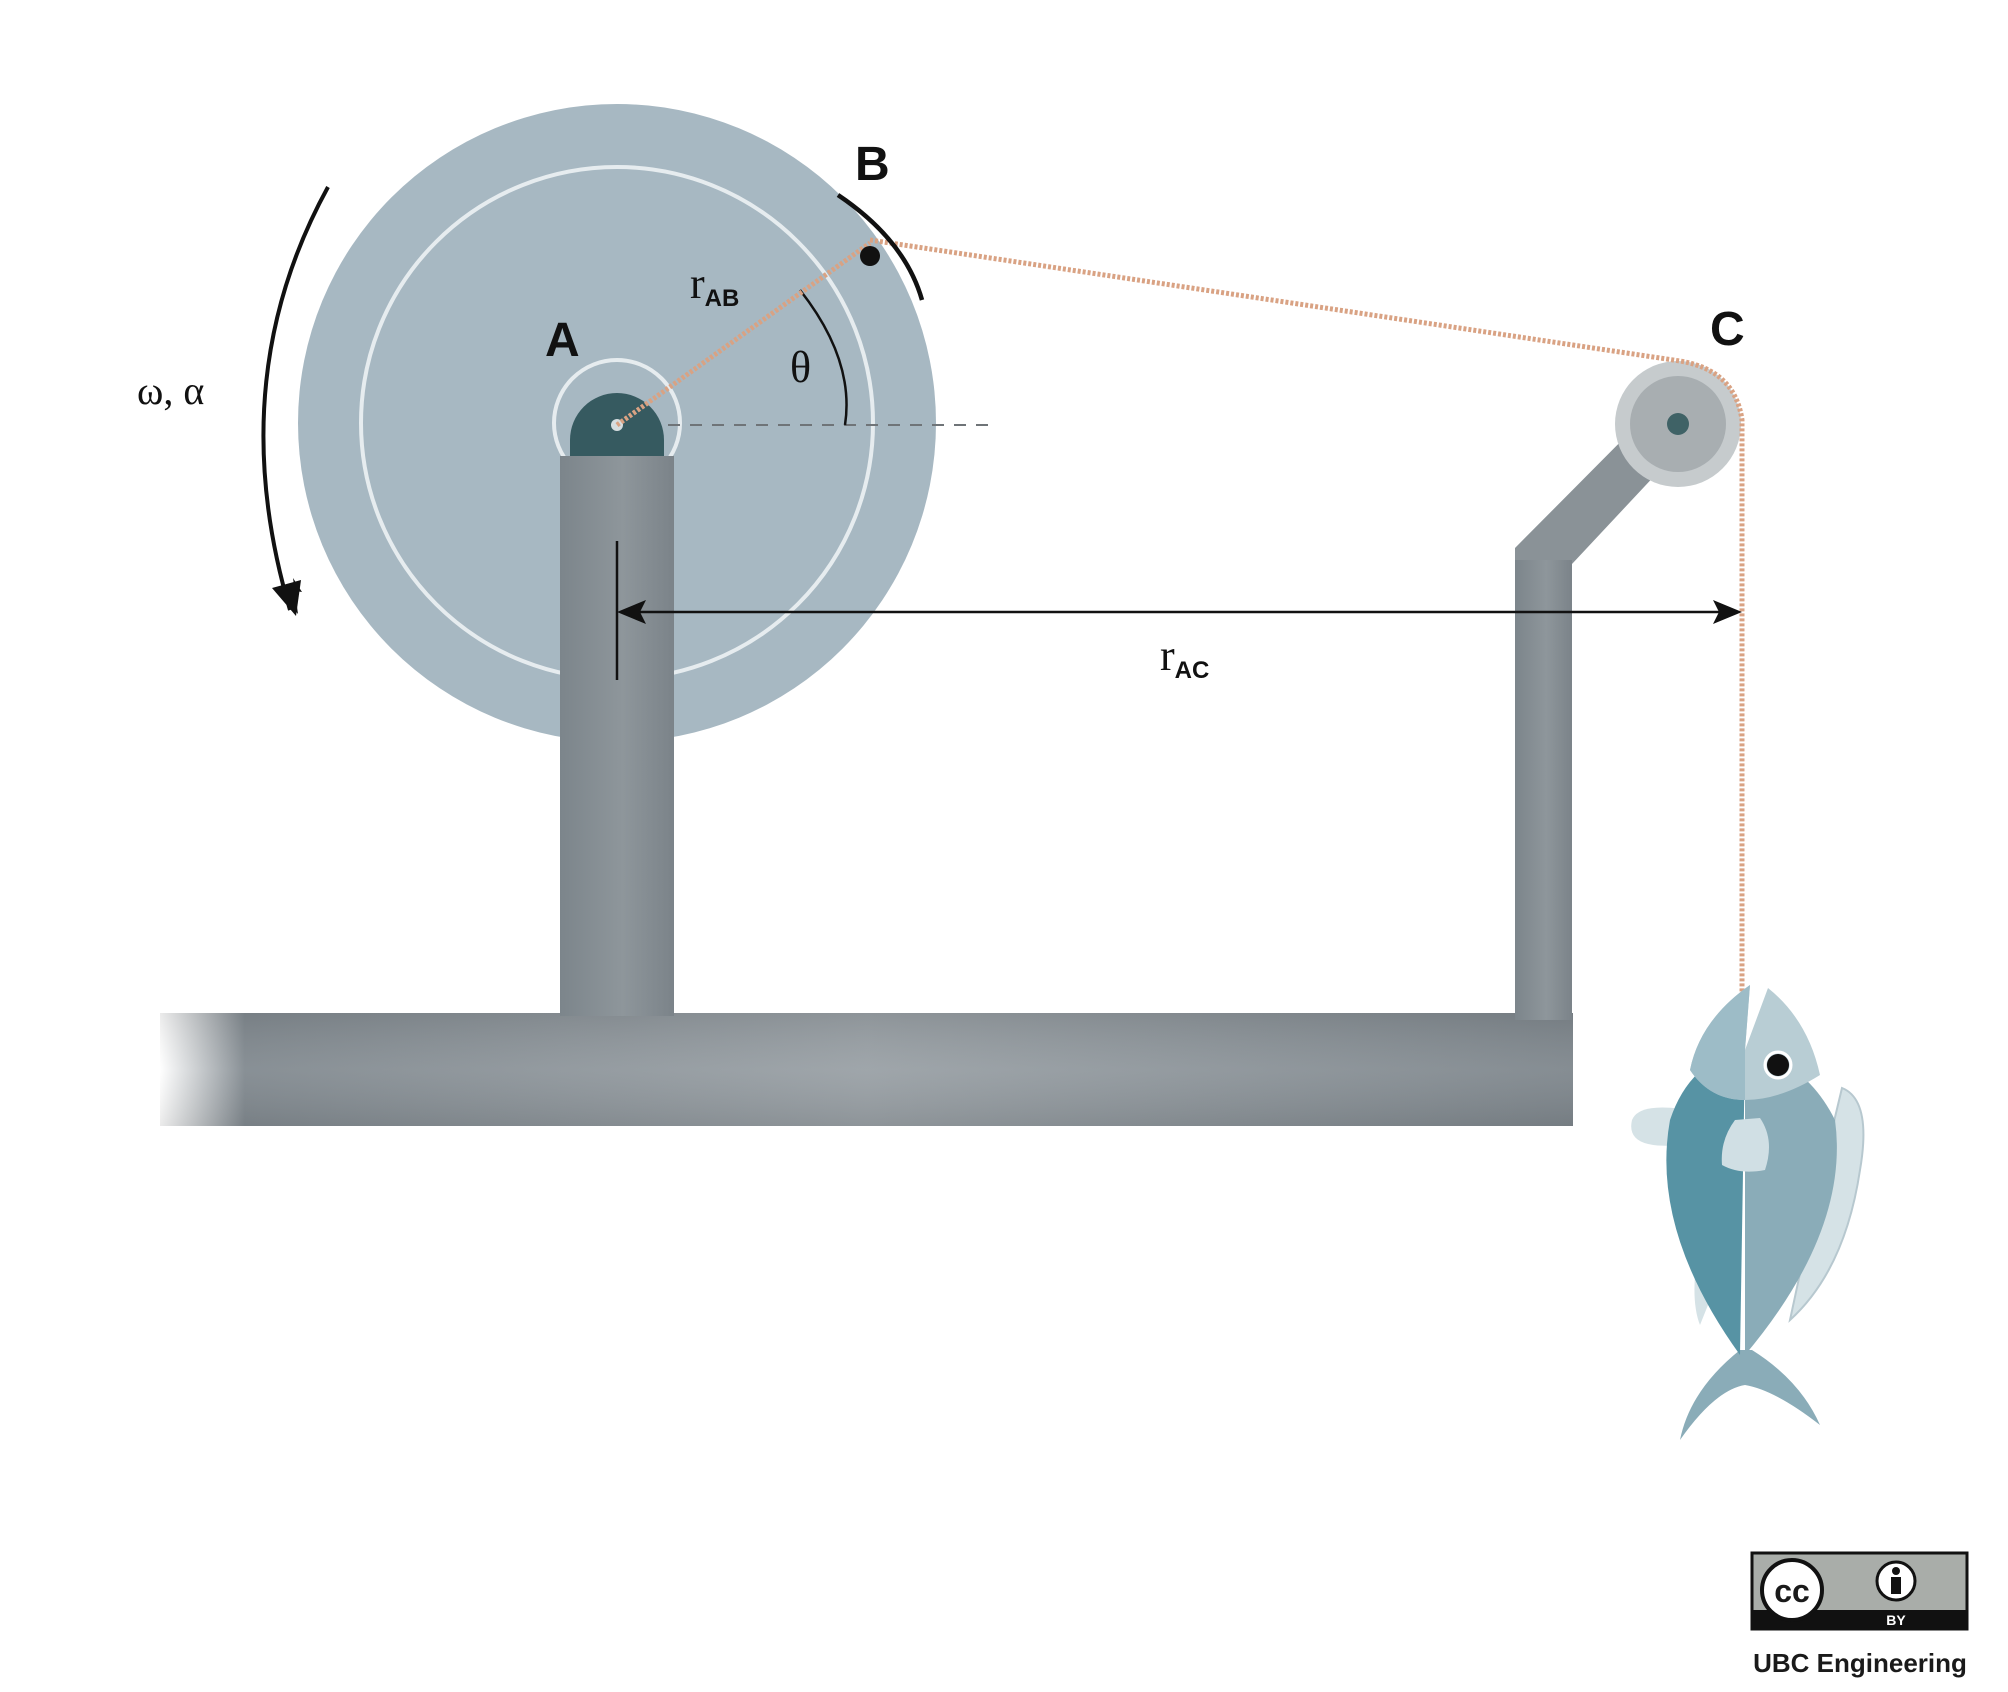 This screenshot has height=1692, width=2008. I want to click on cc-icon: cc, so click(1792, 1591).